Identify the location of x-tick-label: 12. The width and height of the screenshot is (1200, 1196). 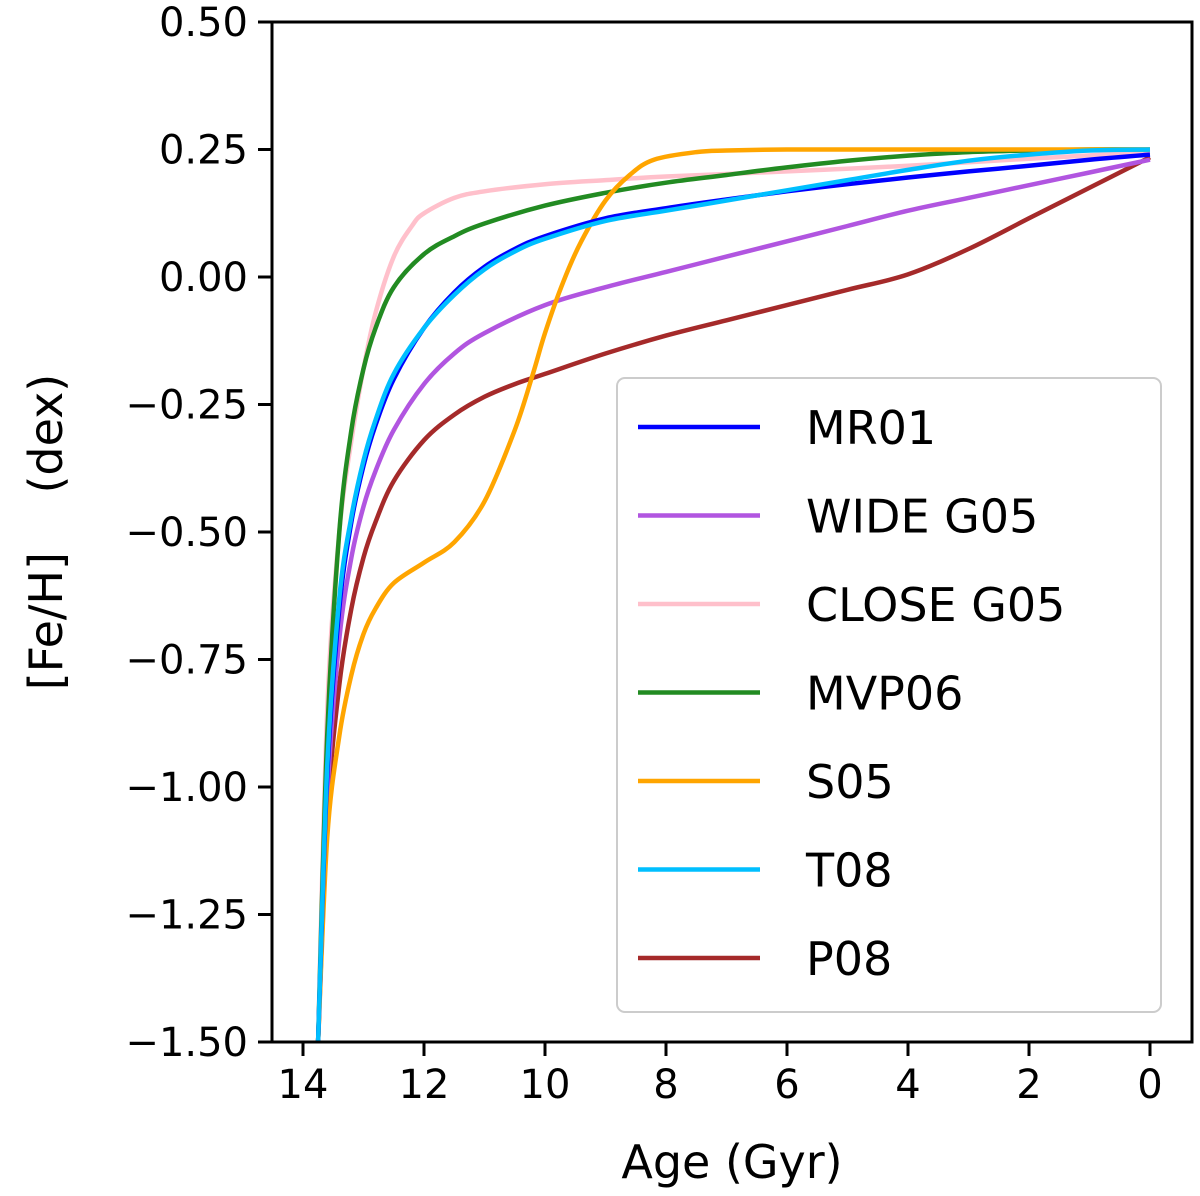
(424, 1085).